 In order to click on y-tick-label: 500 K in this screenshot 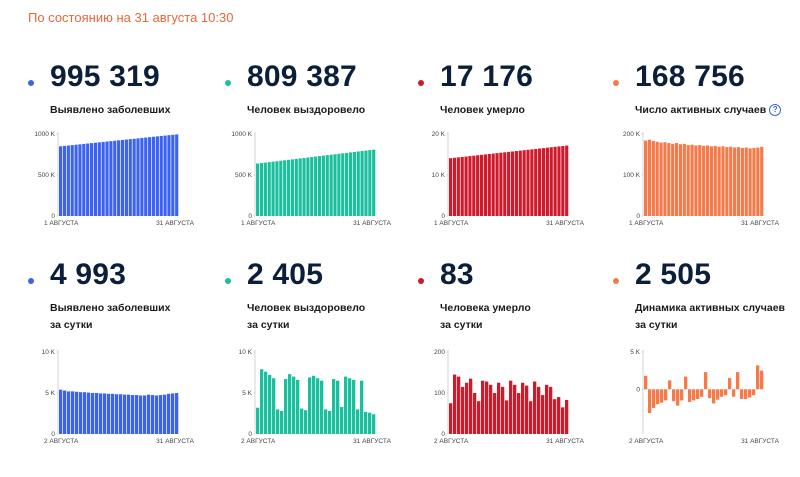, I will do `click(47, 175)`.